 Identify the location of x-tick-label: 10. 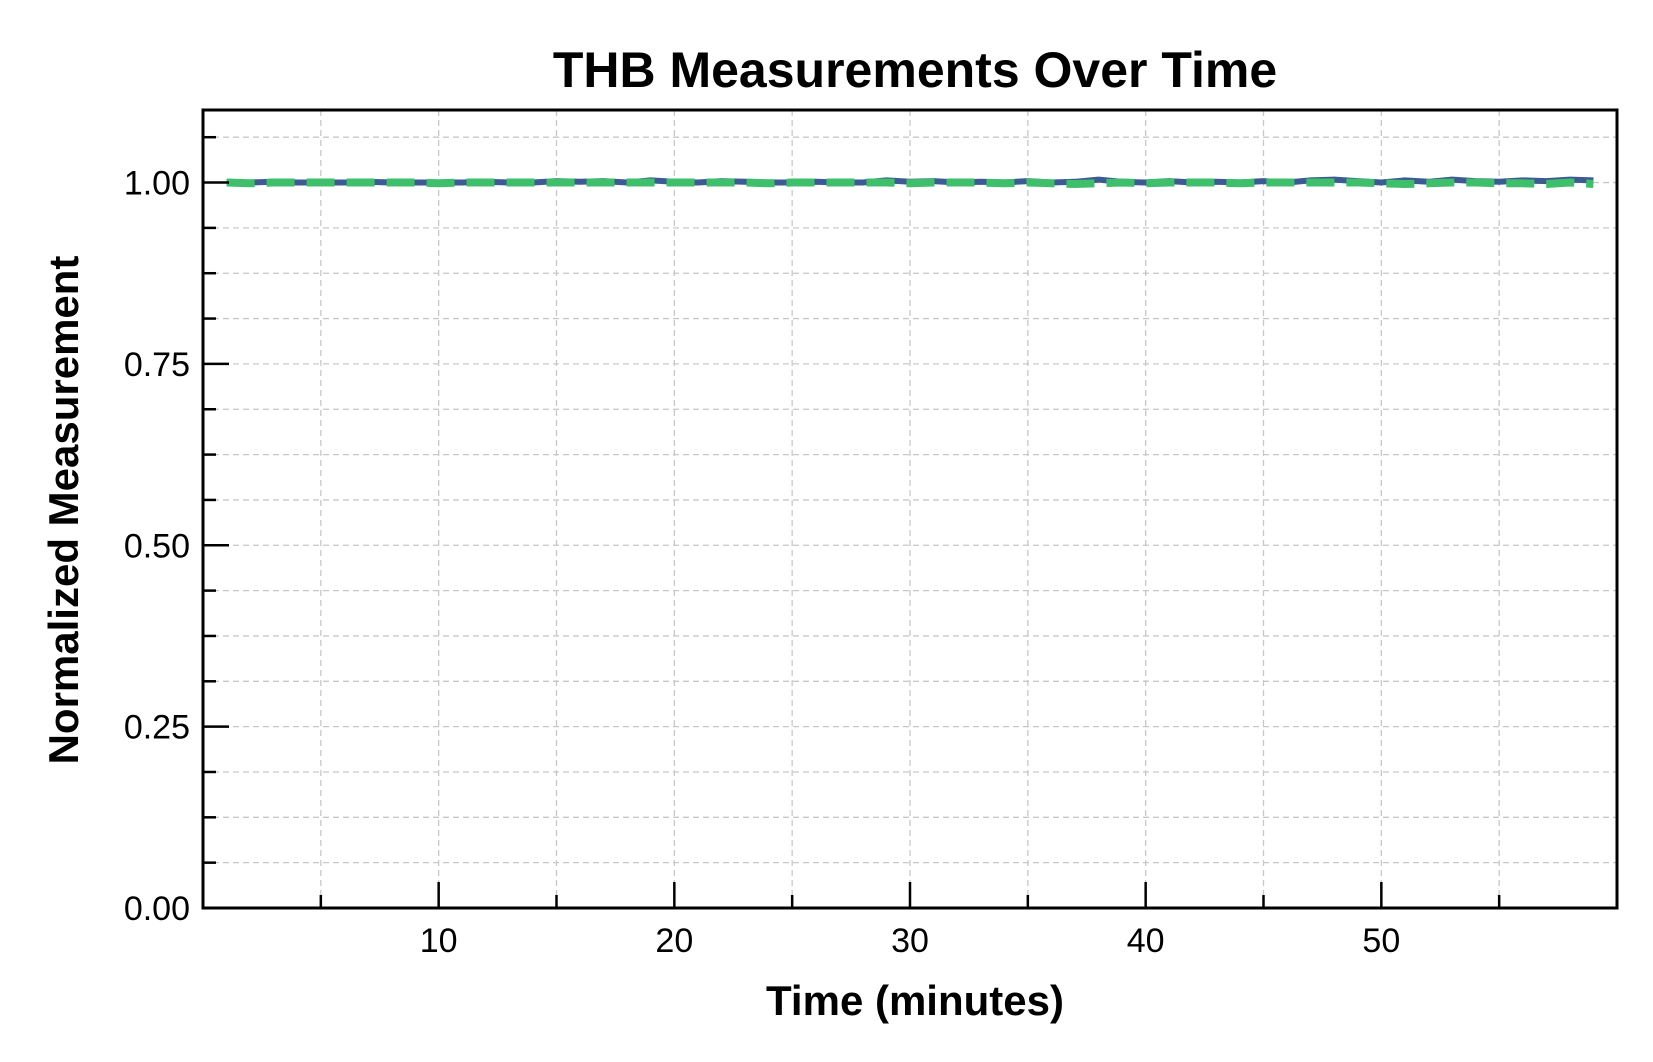
(439, 941).